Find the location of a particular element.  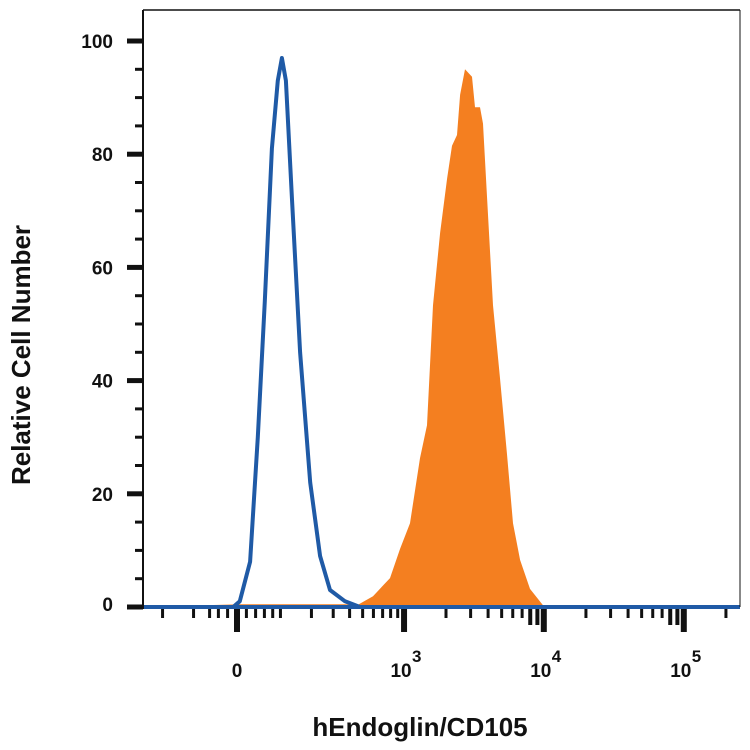

x-tick-label: 0 is located at coordinates (237, 671).